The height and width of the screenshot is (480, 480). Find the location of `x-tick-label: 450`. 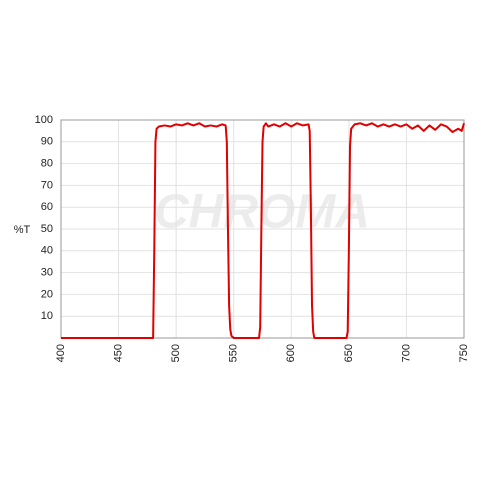

x-tick-label: 450 is located at coordinates (118, 353).